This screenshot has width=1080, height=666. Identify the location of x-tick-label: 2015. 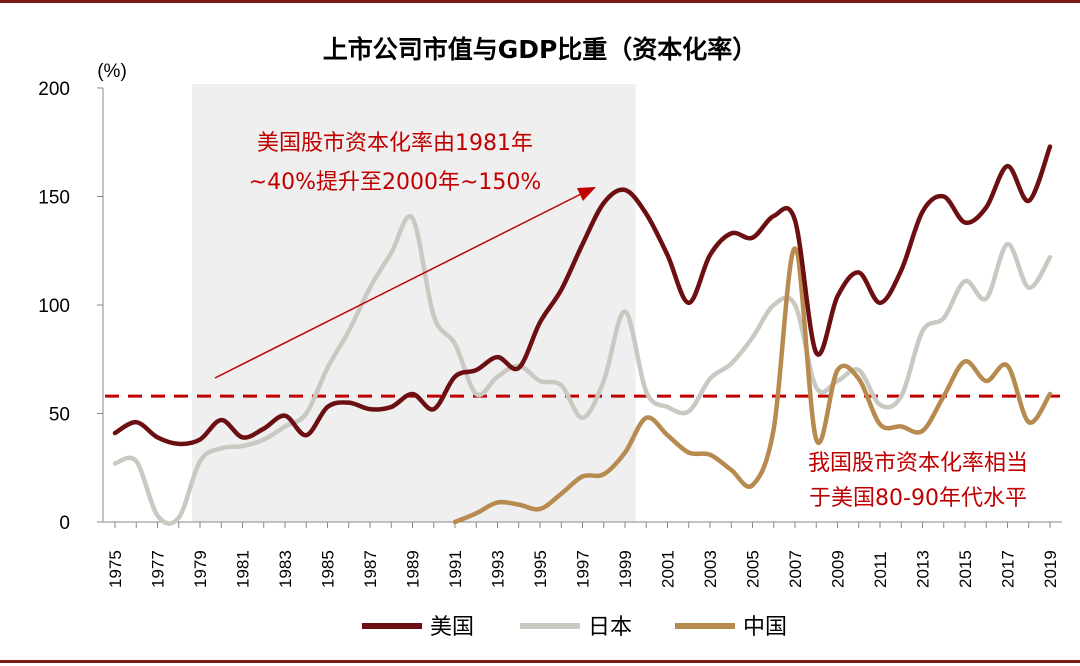
(965, 569).